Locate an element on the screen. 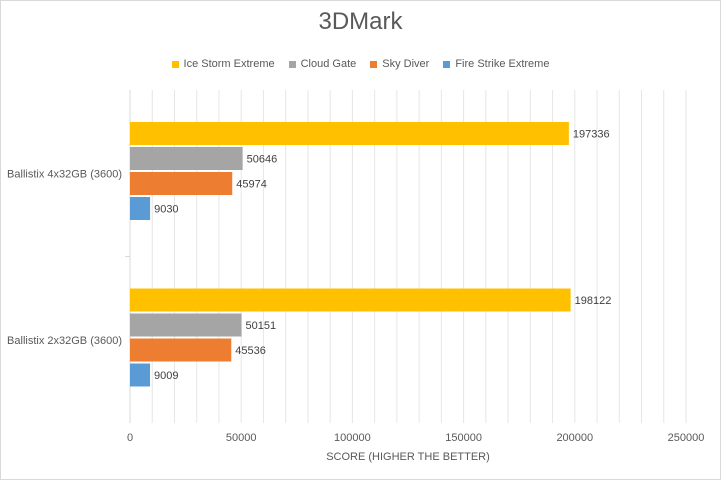  legend-swatch-ice-storm-extreme is located at coordinates (175, 64).